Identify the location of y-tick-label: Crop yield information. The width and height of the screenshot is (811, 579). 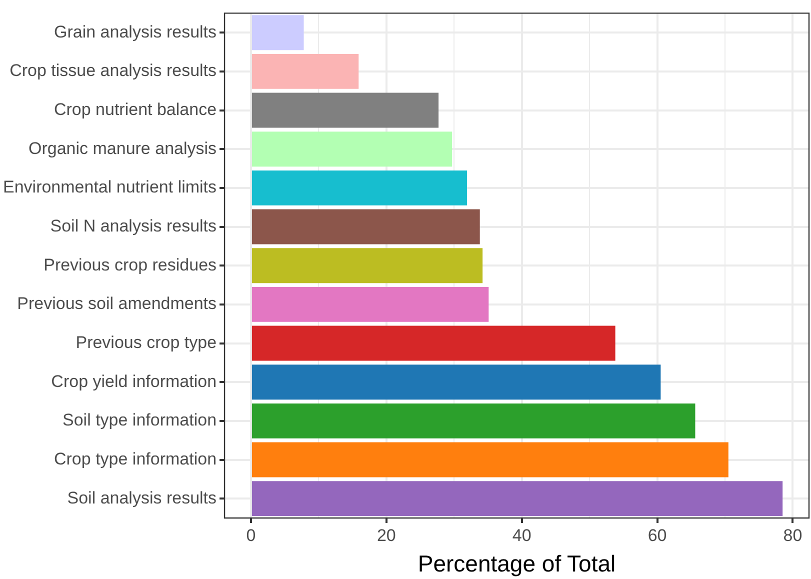
(134, 381).